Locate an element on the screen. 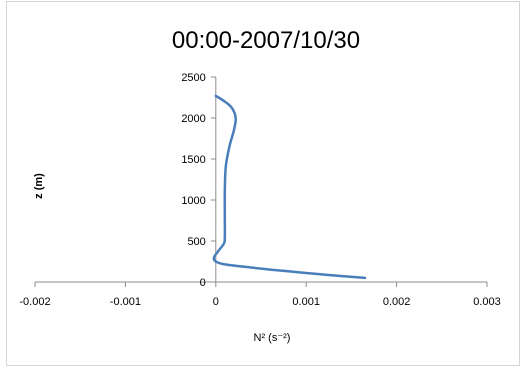 Image resolution: width=528 pixels, height=371 pixels. chart-title: 00:00-2007/10/30 is located at coordinates (266, 40).